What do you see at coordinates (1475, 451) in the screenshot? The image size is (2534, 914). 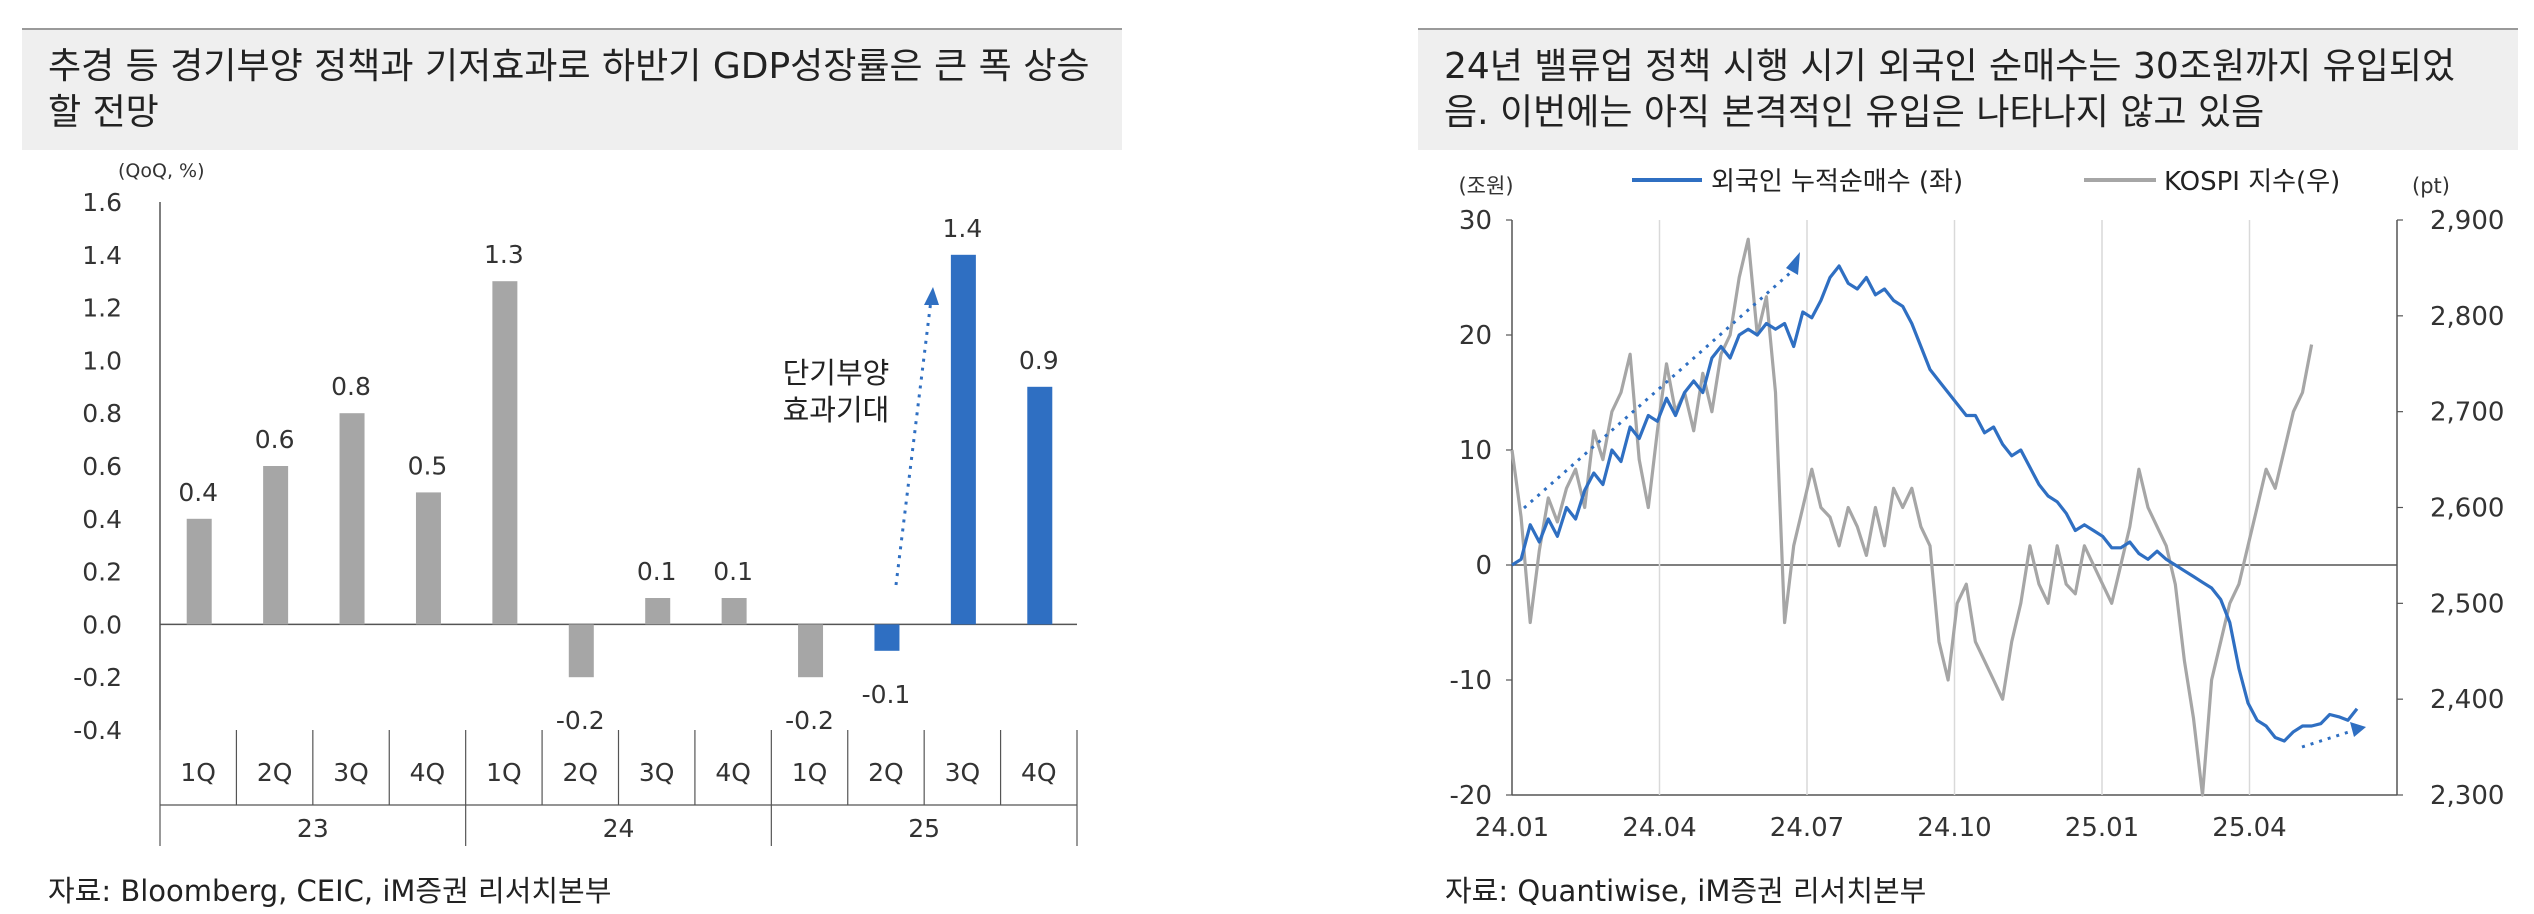 I see `left-tick-label: 10` at bounding box center [1475, 451].